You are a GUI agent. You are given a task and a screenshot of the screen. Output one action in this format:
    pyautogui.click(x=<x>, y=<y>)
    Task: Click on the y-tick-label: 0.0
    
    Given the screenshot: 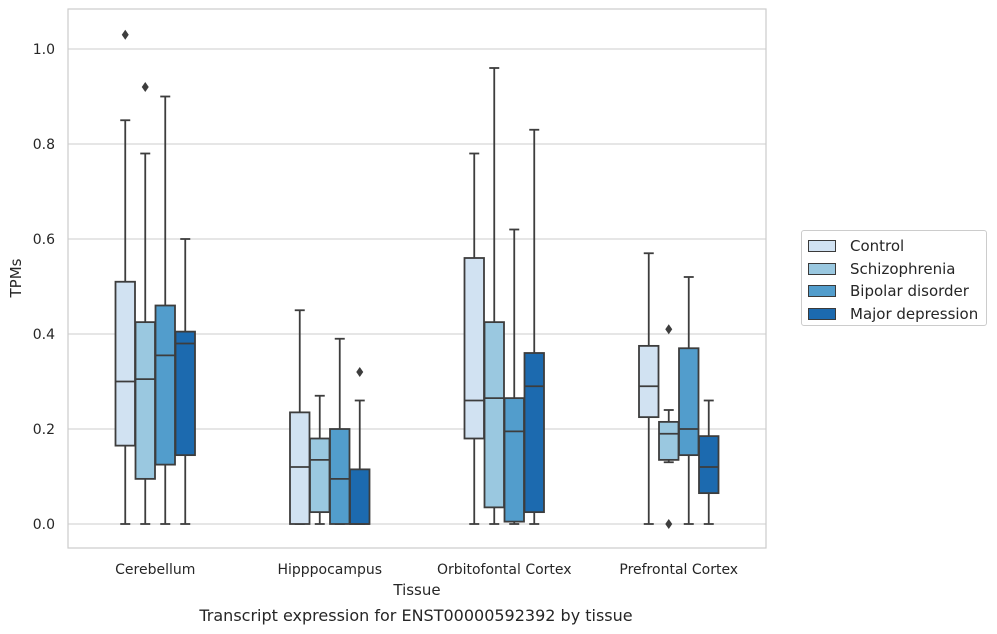 What is the action you would take?
    pyautogui.click(x=44, y=525)
    